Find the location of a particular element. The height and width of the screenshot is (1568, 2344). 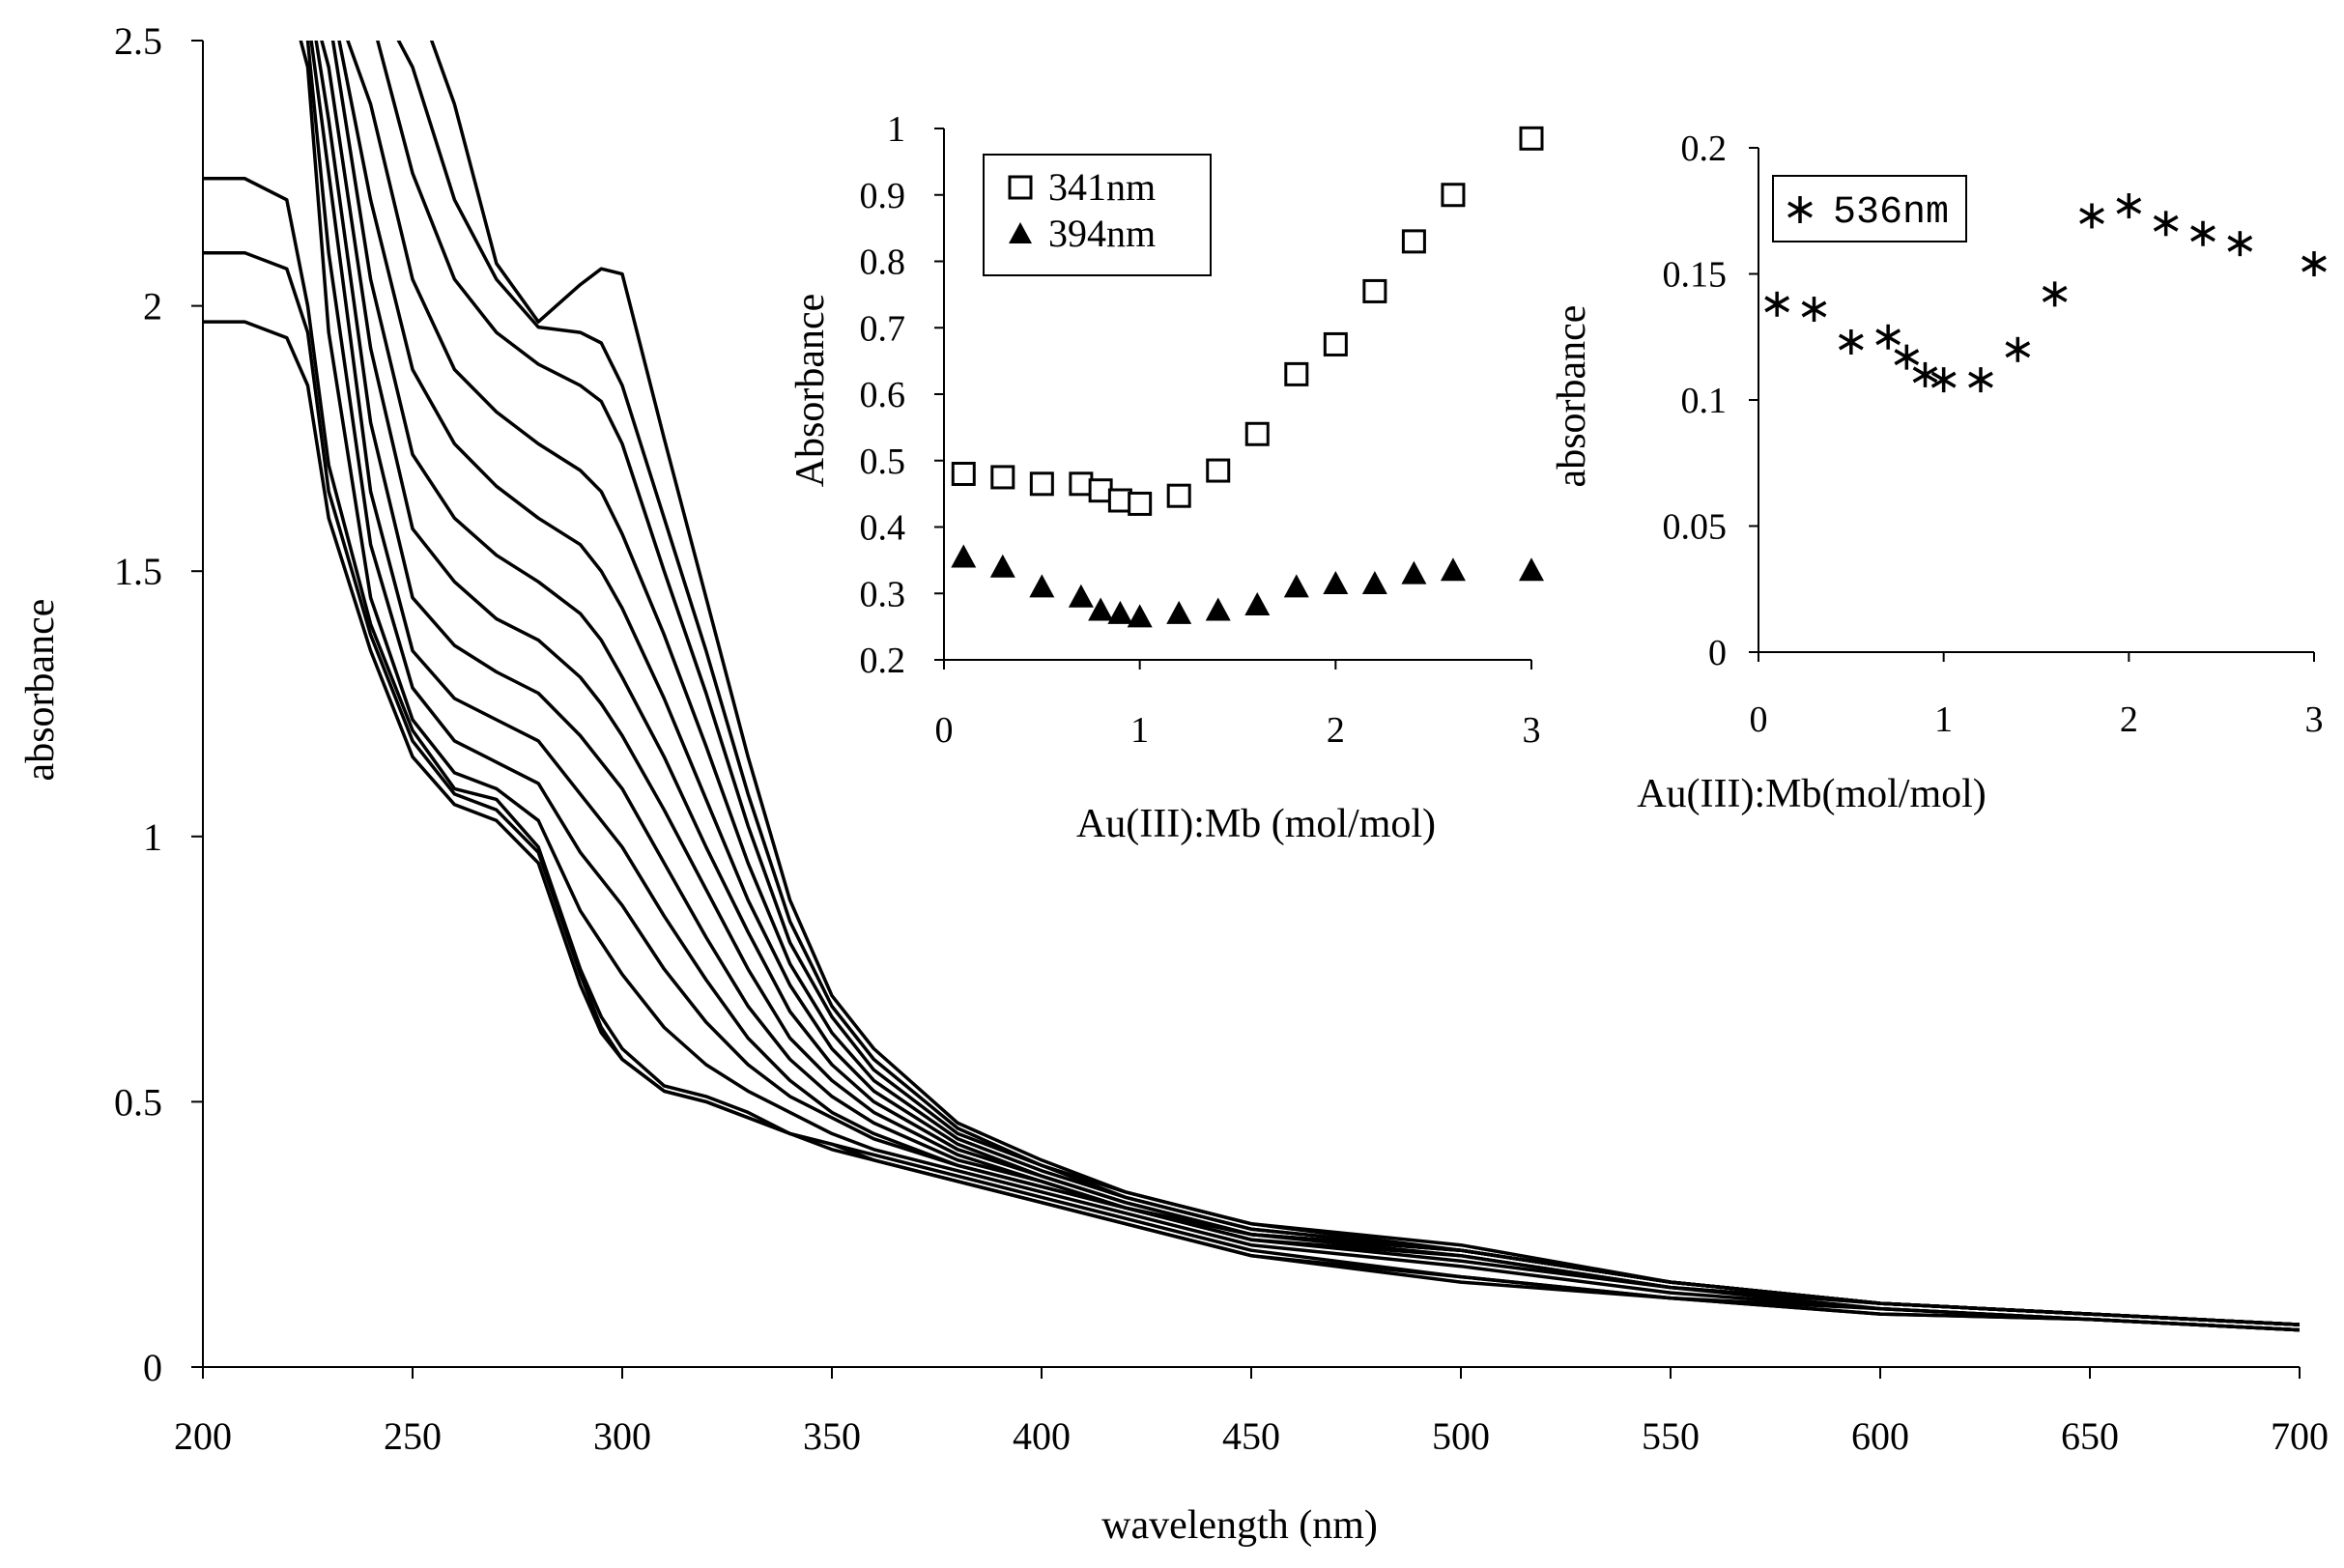

main-x-tick-label: 300 is located at coordinates (622, 1436).